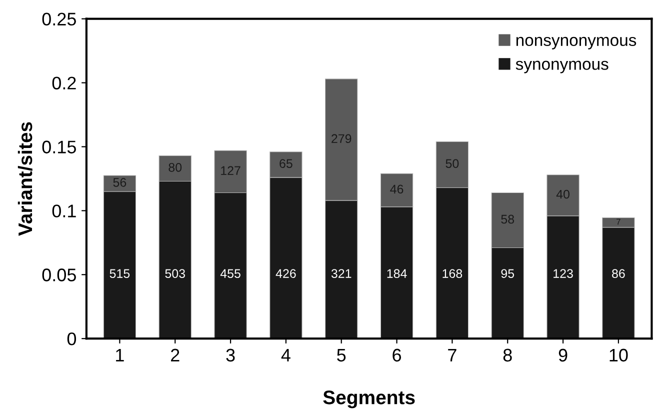  I want to click on x-tick-label: 1, so click(120, 355).